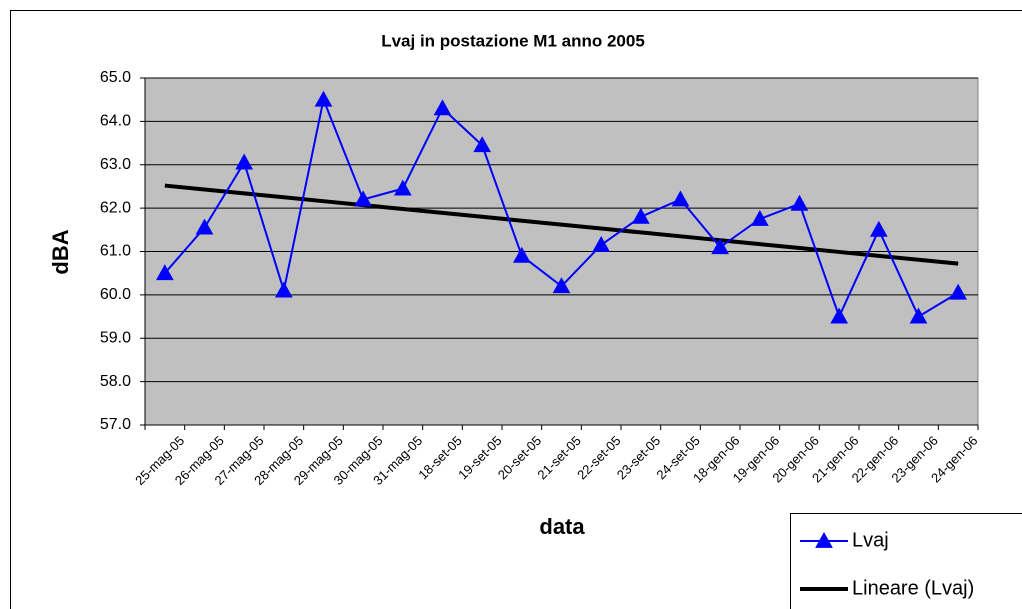 The height and width of the screenshot is (609, 1022). What do you see at coordinates (115, 121) in the screenshot?
I see `y-tick-label: 64.0` at bounding box center [115, 121].